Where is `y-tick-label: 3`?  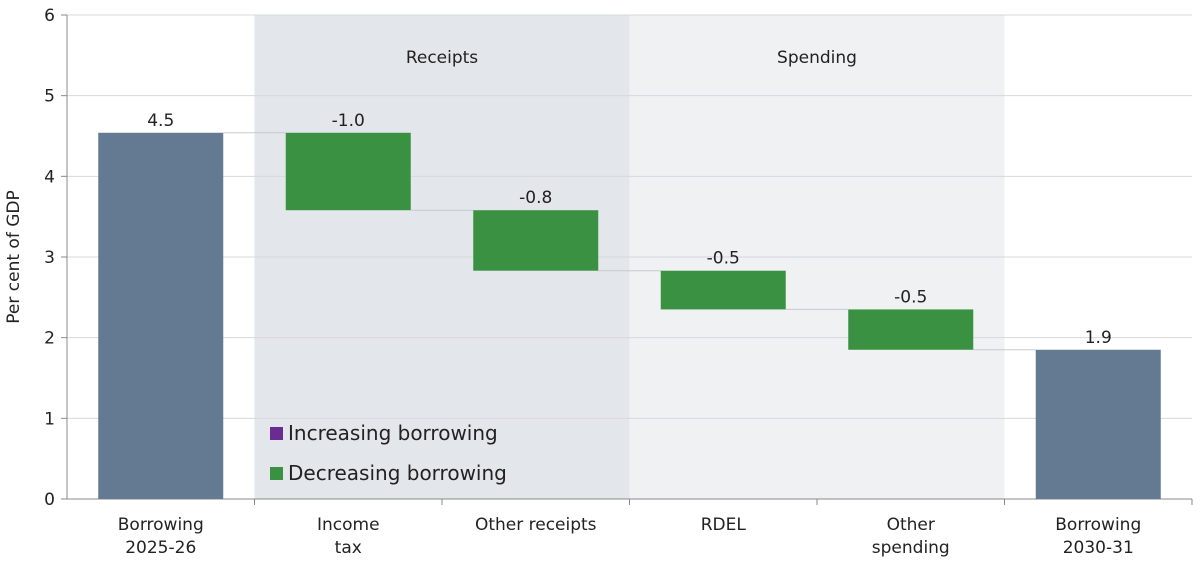
y-tick-label: 3 is located at coordinates (49, 258).